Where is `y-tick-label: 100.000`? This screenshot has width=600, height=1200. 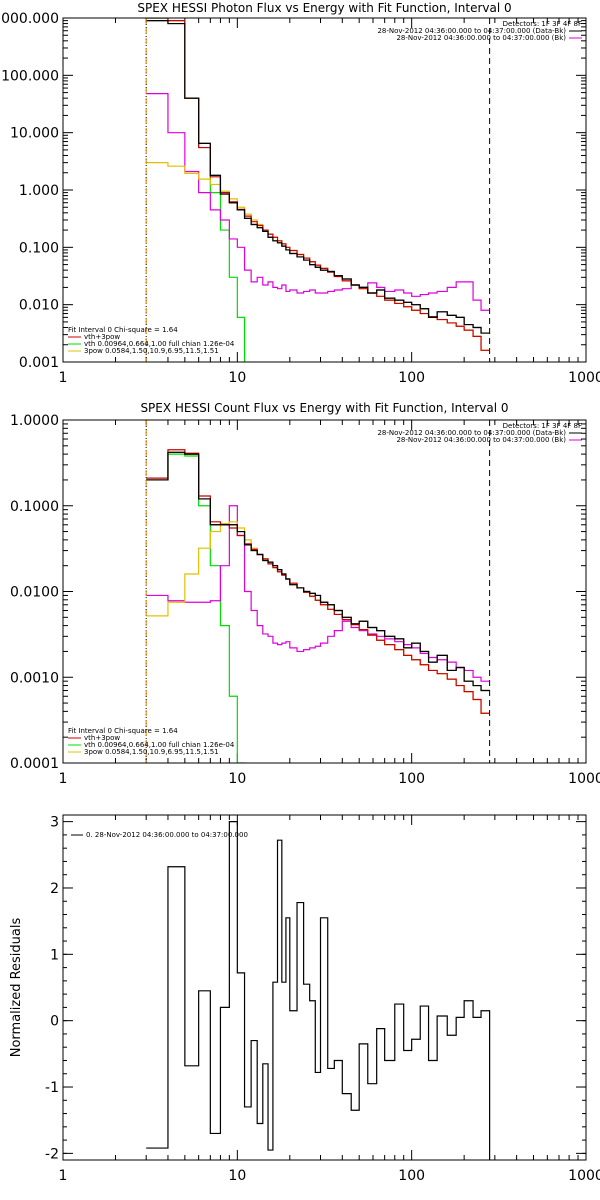
y-tick-label: 100.000 is located at coordinates (30, 76).